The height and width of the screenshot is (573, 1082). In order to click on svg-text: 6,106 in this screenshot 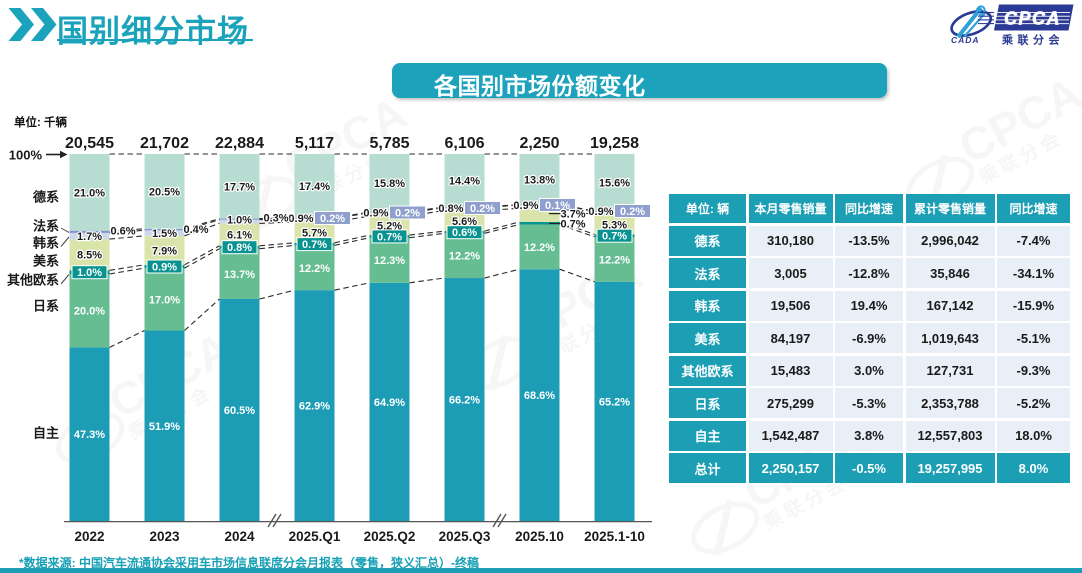, I will do `click(464, 143)`.